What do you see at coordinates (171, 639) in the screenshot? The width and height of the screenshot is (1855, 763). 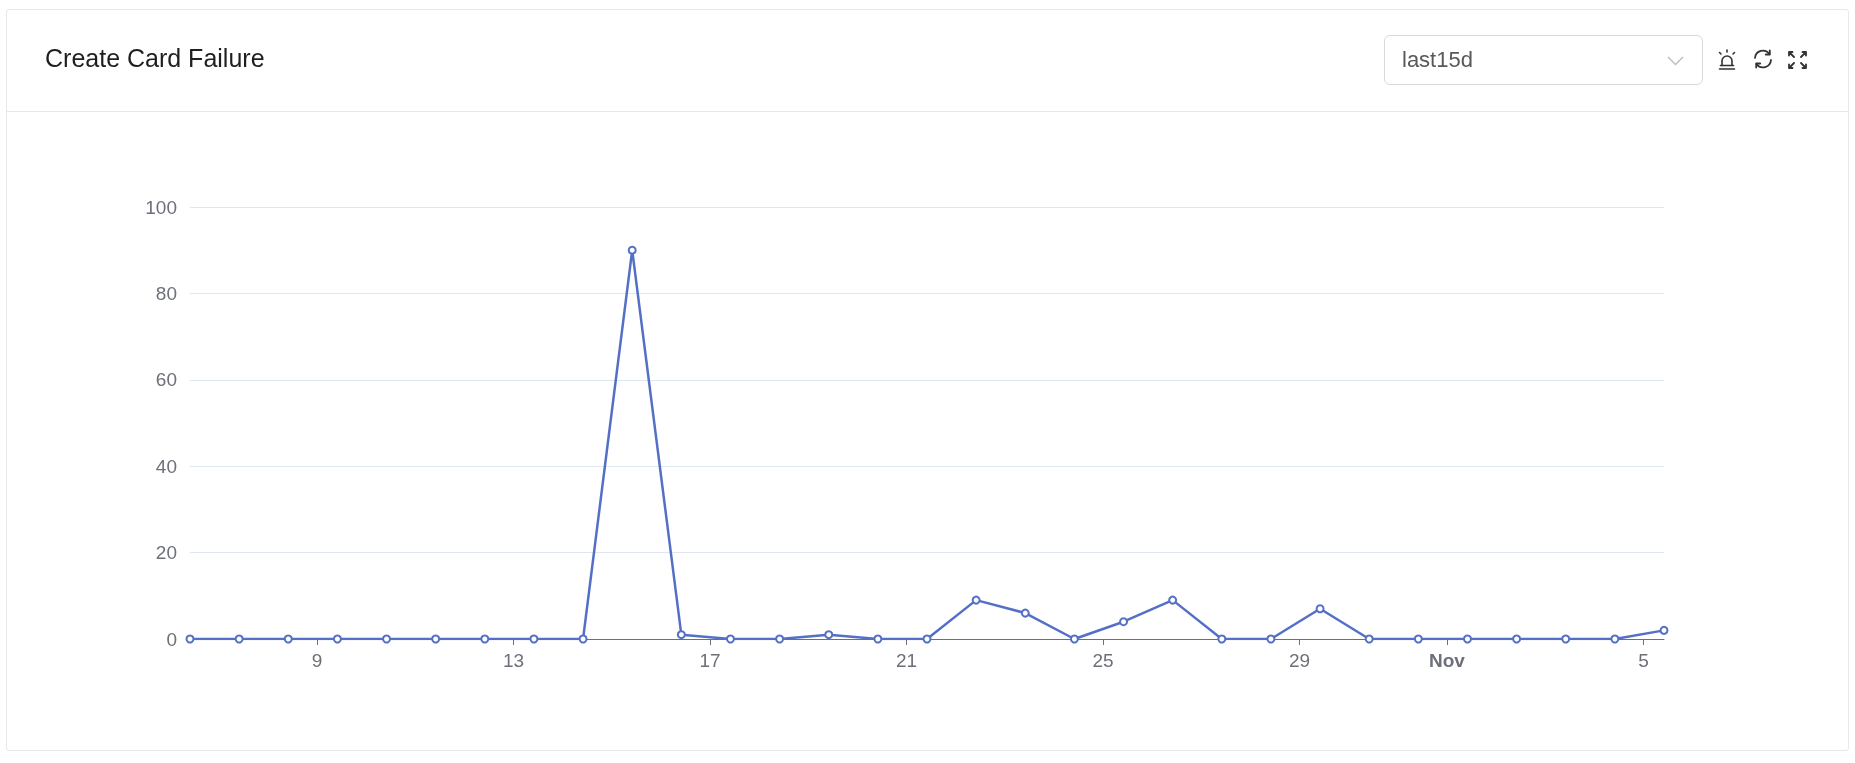 I see `y-tick-label: 0` at bounding box center [171, 639].